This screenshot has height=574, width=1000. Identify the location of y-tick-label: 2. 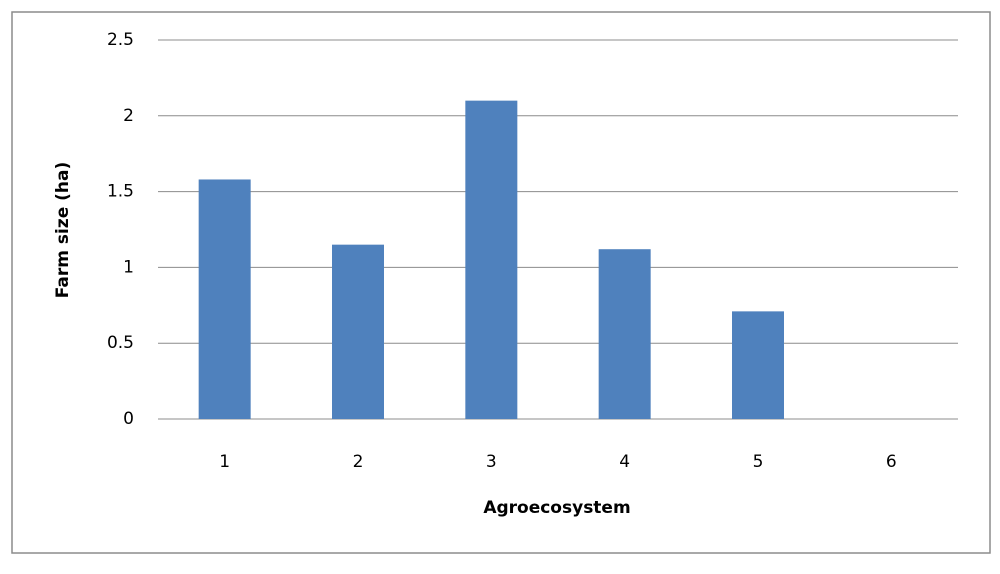
(128, 116).